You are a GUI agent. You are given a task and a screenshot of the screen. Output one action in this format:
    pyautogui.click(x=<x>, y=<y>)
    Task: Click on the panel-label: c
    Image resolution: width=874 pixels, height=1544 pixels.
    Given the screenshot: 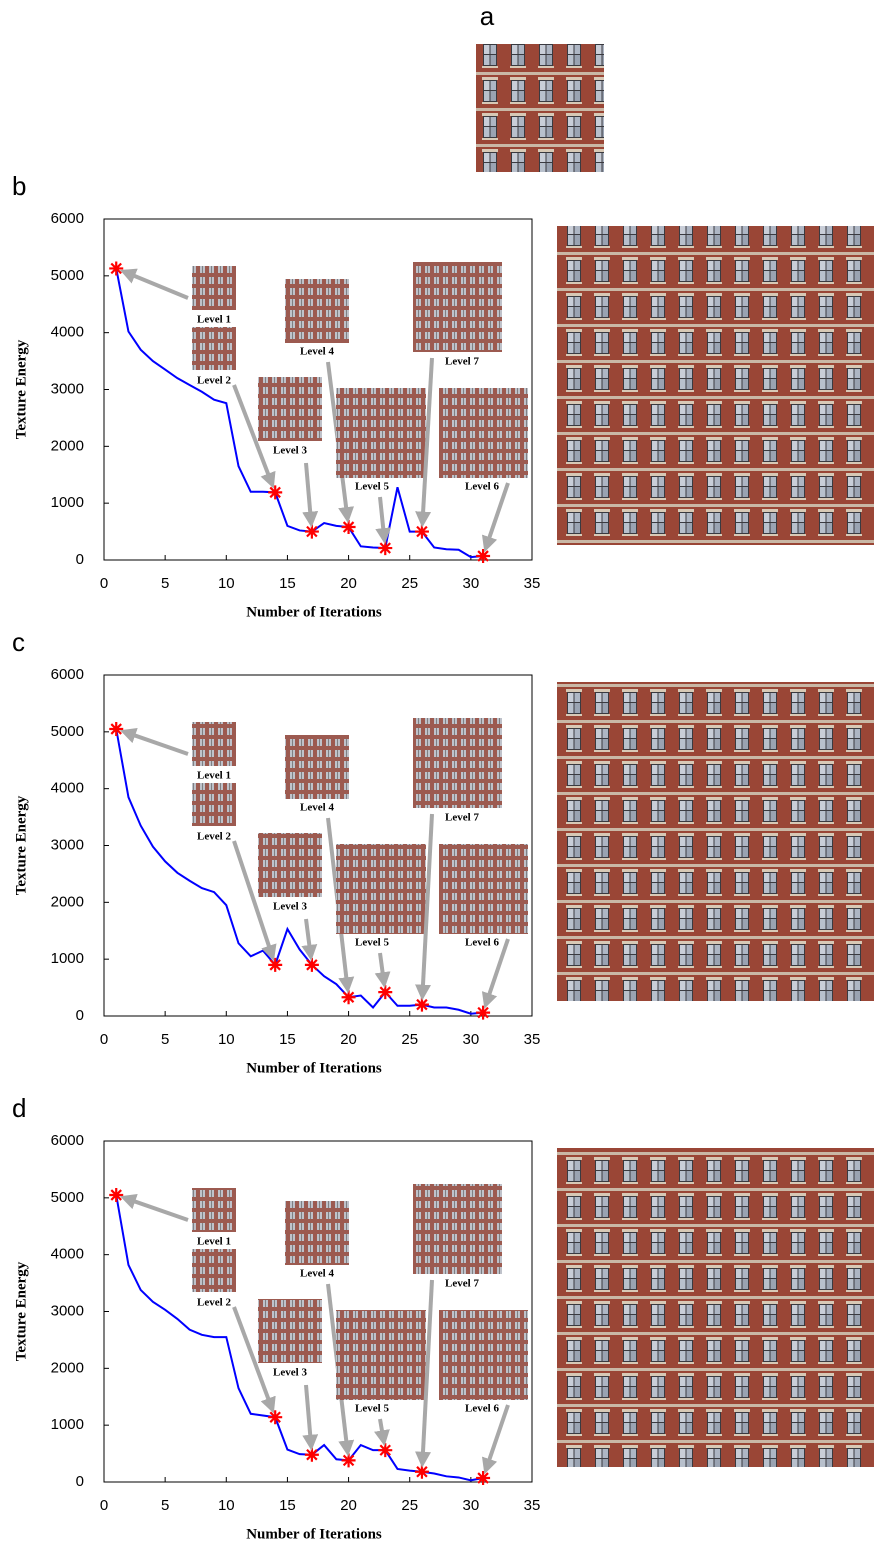 What is the action you would take?
    pyautogui.click(x=18, y=642)
    